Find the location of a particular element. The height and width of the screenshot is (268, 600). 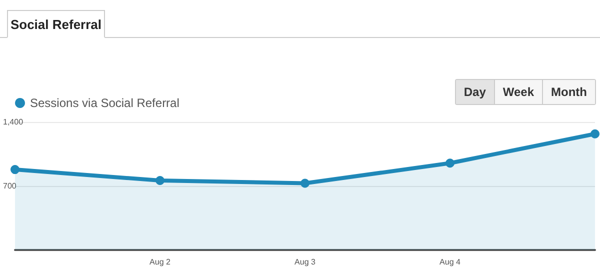

x-tick-label: Aug 2 is located at coordinates (161, 262).